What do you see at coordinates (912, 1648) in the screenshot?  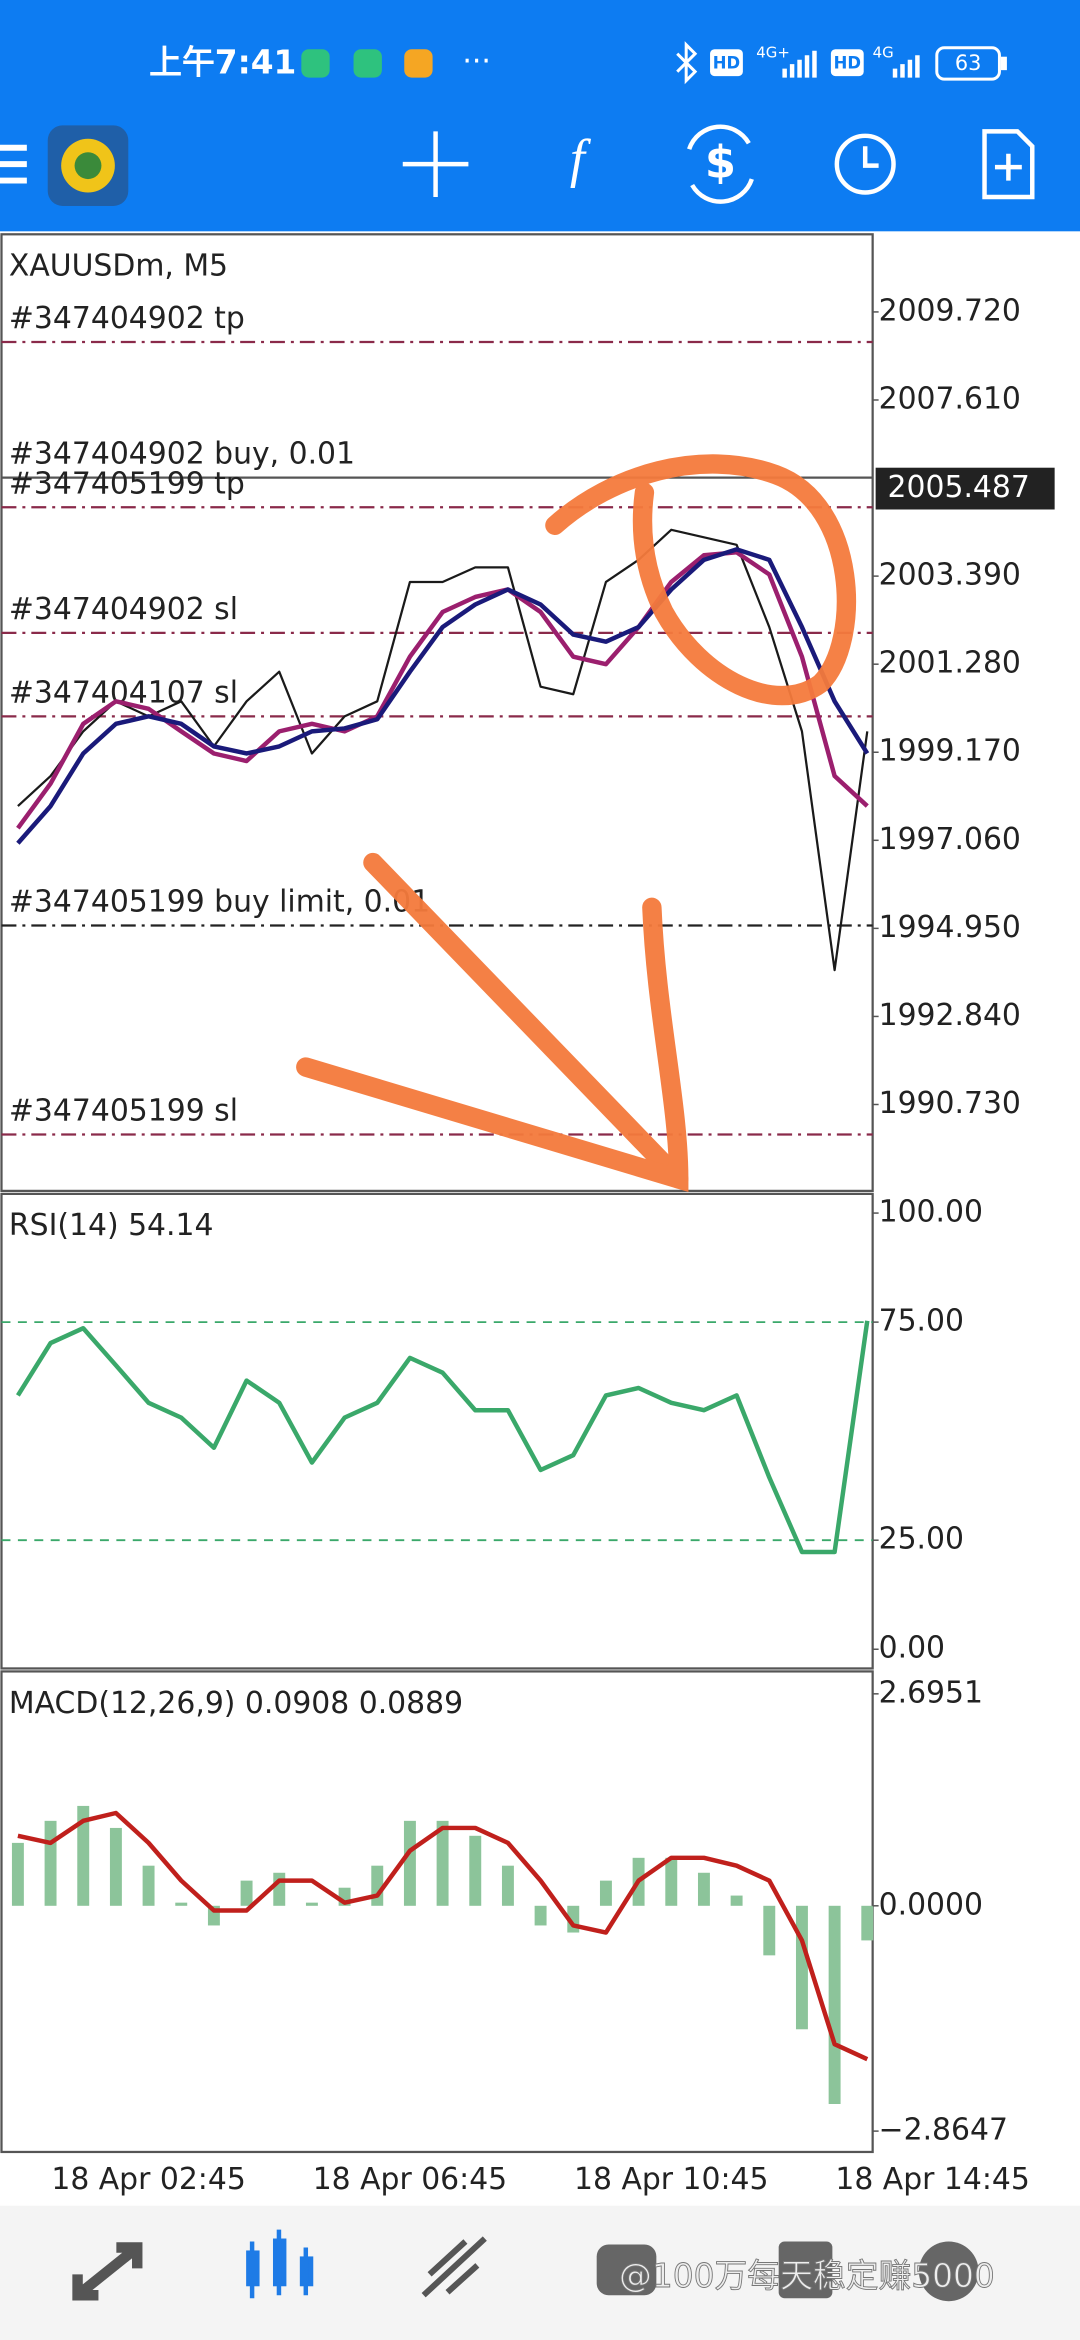 I see `y-tick-label: 0.00` at bounding box center [912, 1648].